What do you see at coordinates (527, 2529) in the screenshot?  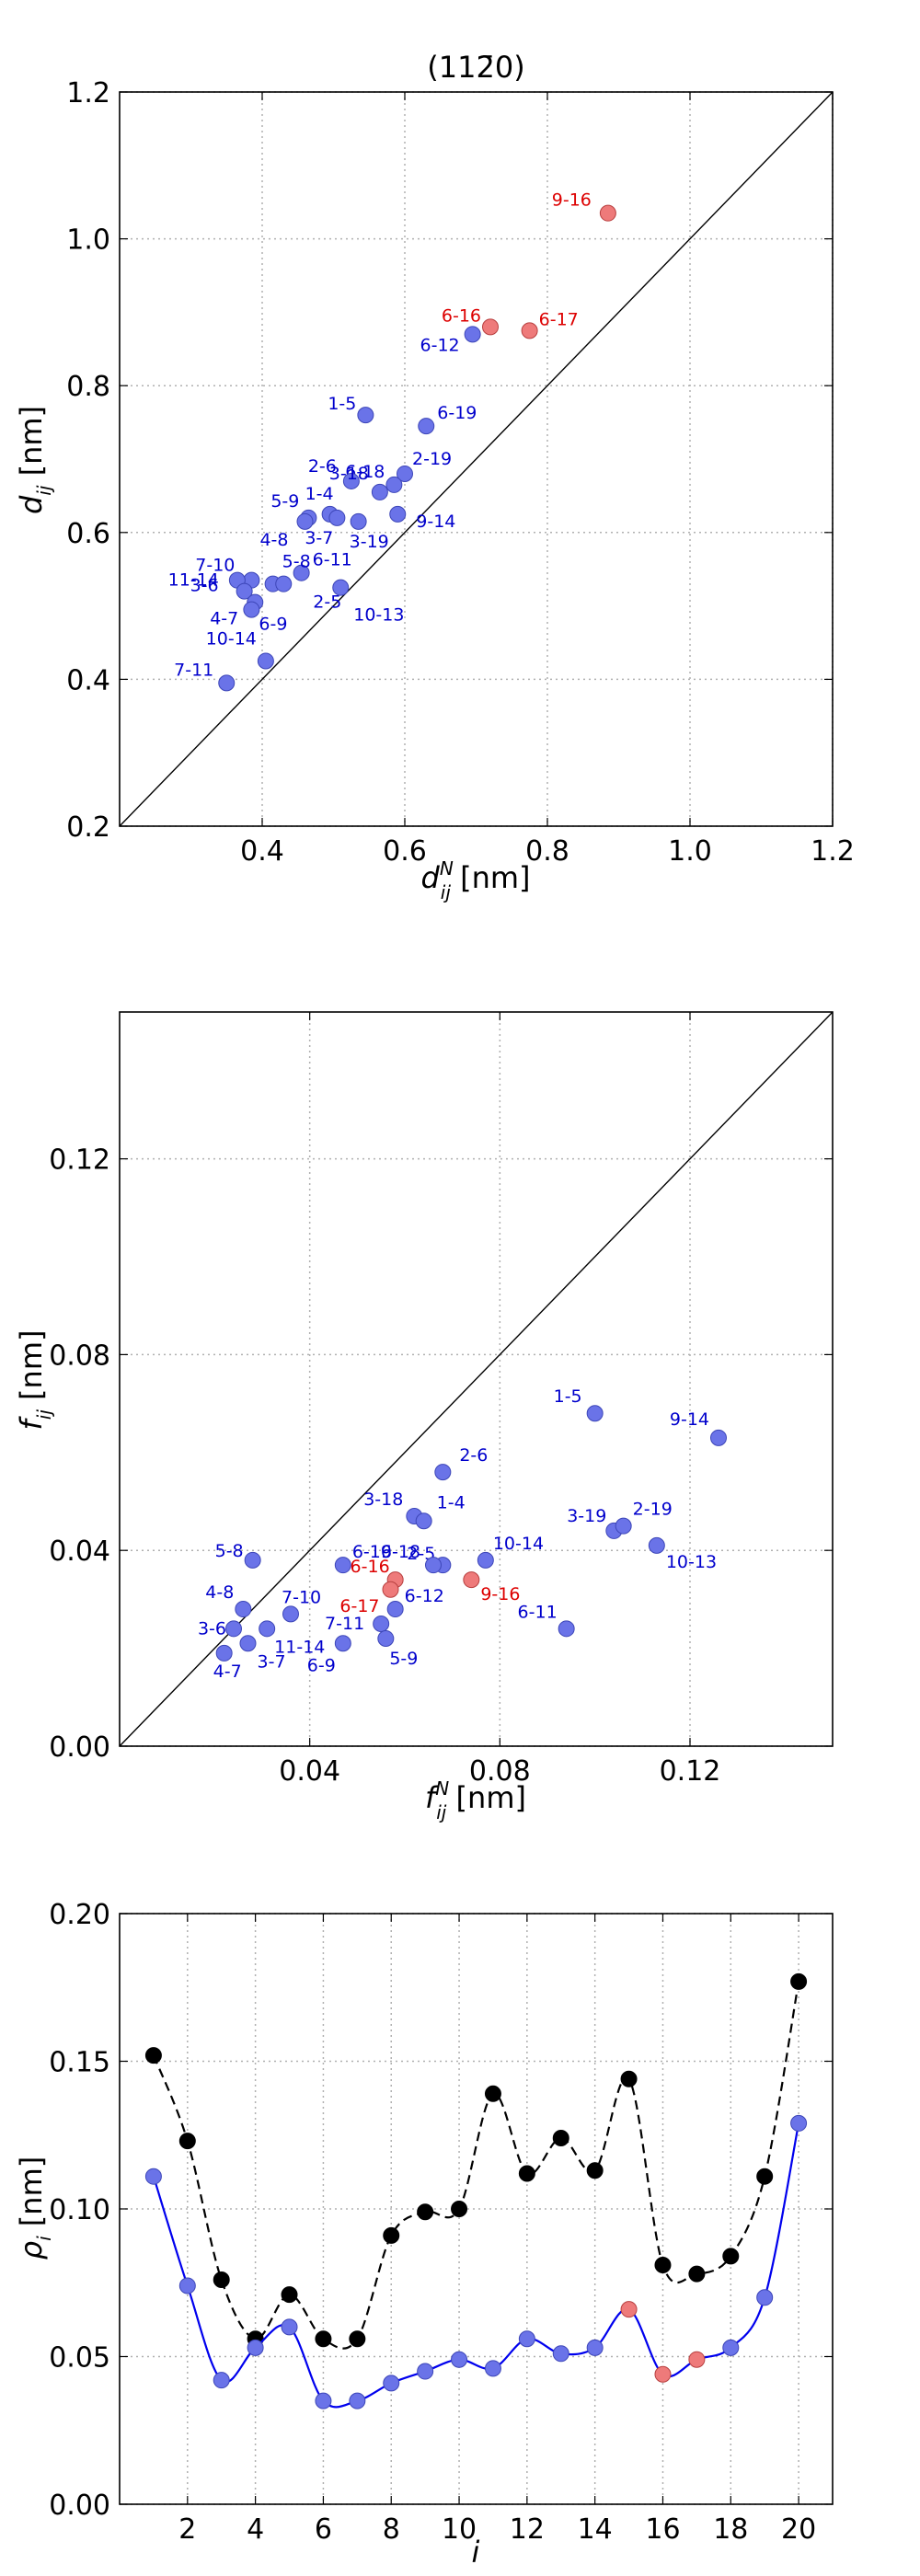 I see `x-tick-label: 12` at bounding box center [527, 2529].